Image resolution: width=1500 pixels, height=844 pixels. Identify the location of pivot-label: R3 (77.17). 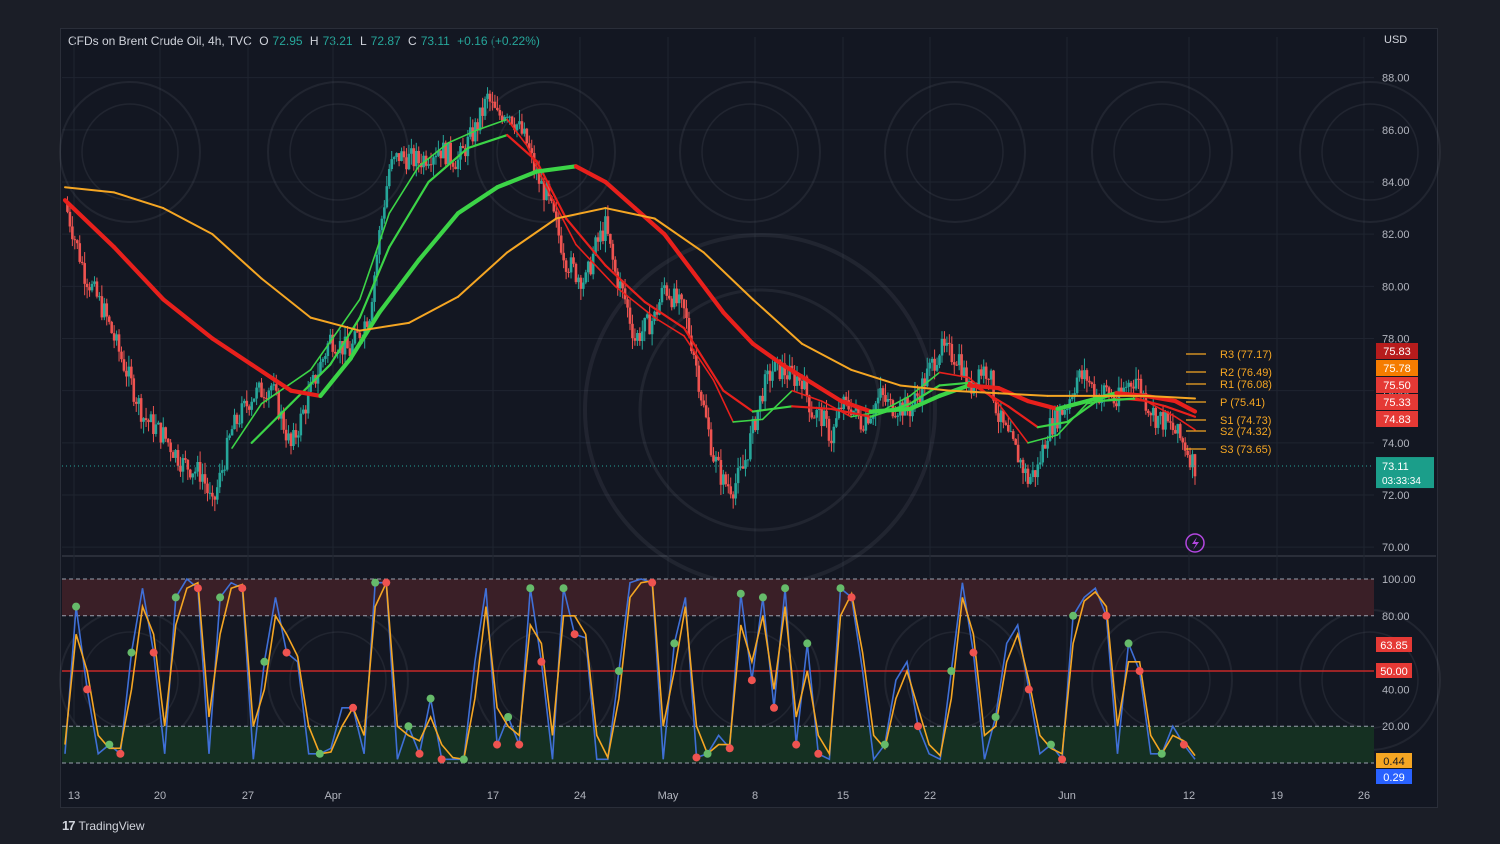
(1246, 355).